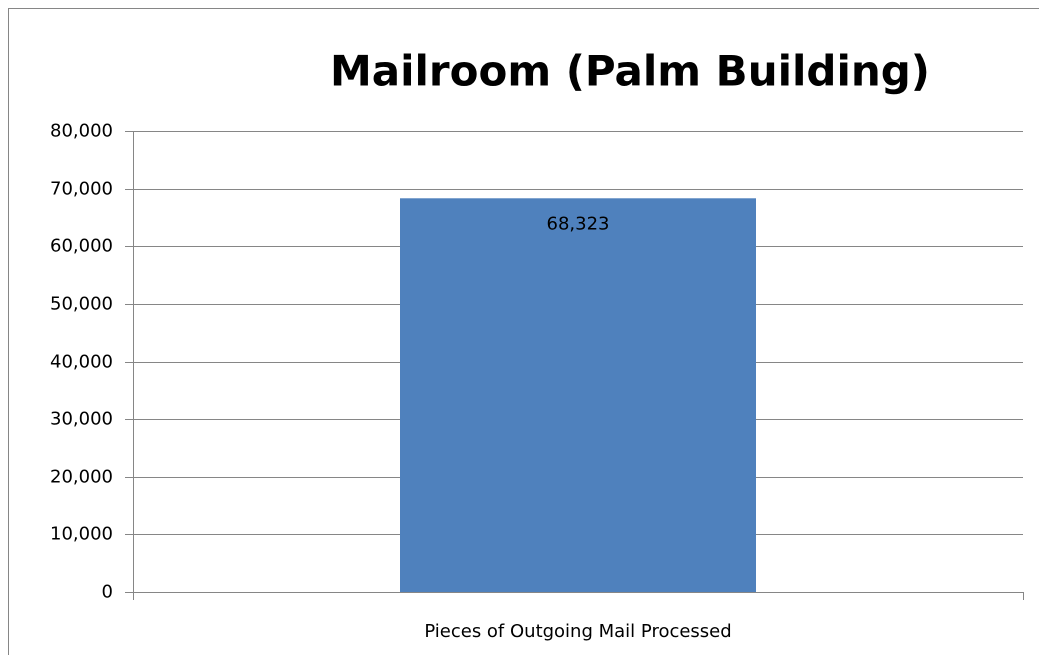 The image size is (1039, 655). What do you see at coordinates (81, 131) in the screenshot?
I see `y-tick-label: 80,000` at bounding box center [81, 131].